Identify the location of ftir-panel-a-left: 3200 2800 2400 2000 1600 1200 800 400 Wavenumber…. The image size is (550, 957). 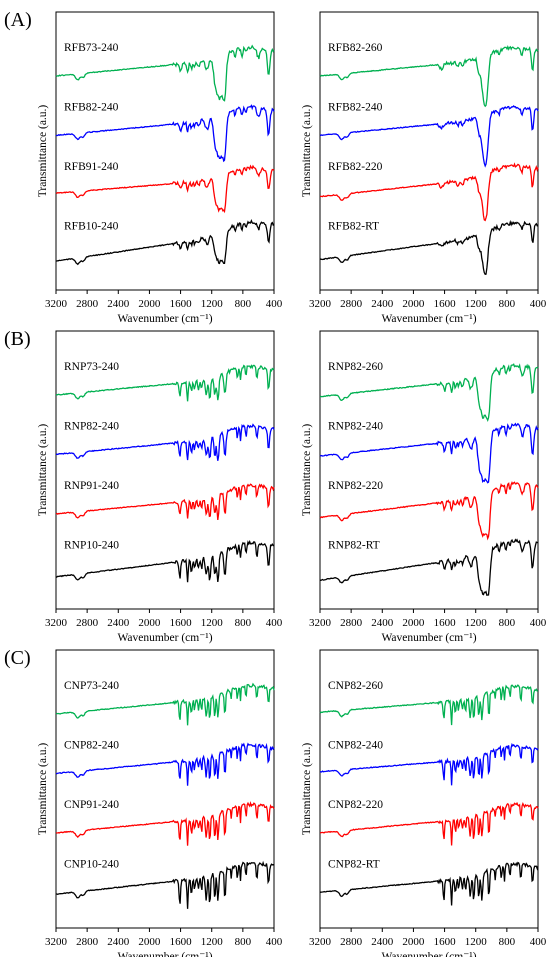
(160, 168).